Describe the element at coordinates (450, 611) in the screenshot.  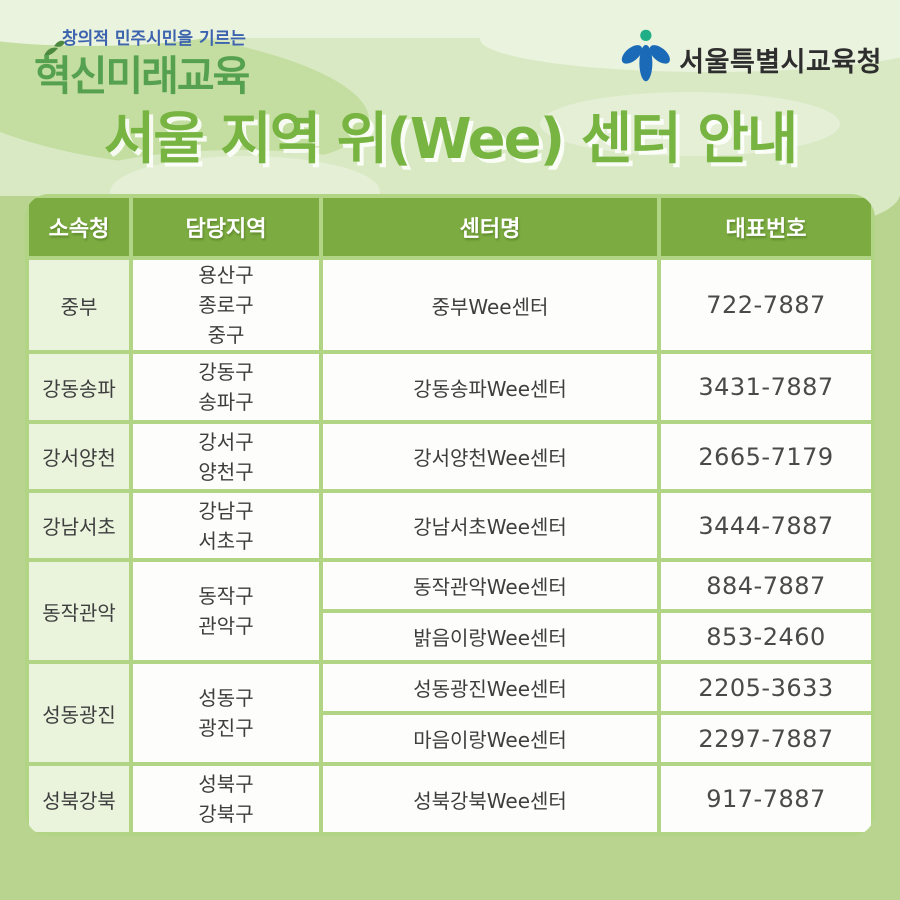
I see `table-row: 동작관악 동작구 관악구 동작관악Wee센터 884-7887` at that location.